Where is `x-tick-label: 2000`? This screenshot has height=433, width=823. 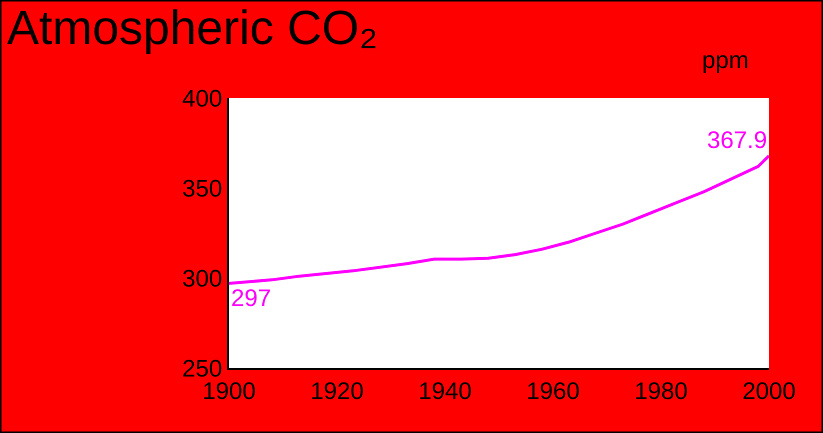 x-tick-label: 2000 is located at coordinates (769, 391).